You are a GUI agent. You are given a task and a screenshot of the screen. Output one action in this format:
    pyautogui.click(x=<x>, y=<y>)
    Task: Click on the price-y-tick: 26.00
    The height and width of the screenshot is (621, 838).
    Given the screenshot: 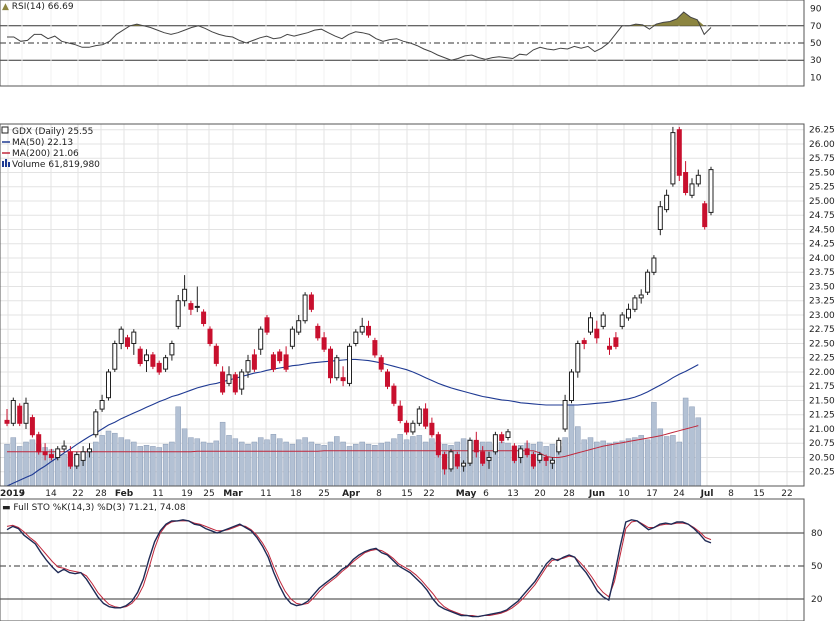 What is the action you would take?
    pyautogui.click(x=822, y=145)
    